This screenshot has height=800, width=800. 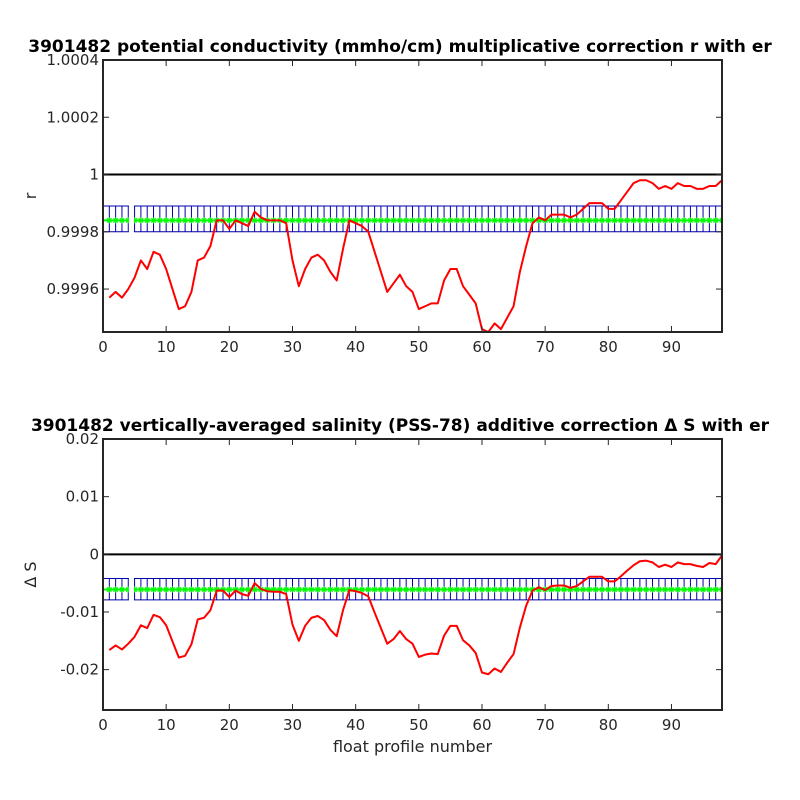 I want to click on x-axis-label: float profile number, so click(x=413, y=746).